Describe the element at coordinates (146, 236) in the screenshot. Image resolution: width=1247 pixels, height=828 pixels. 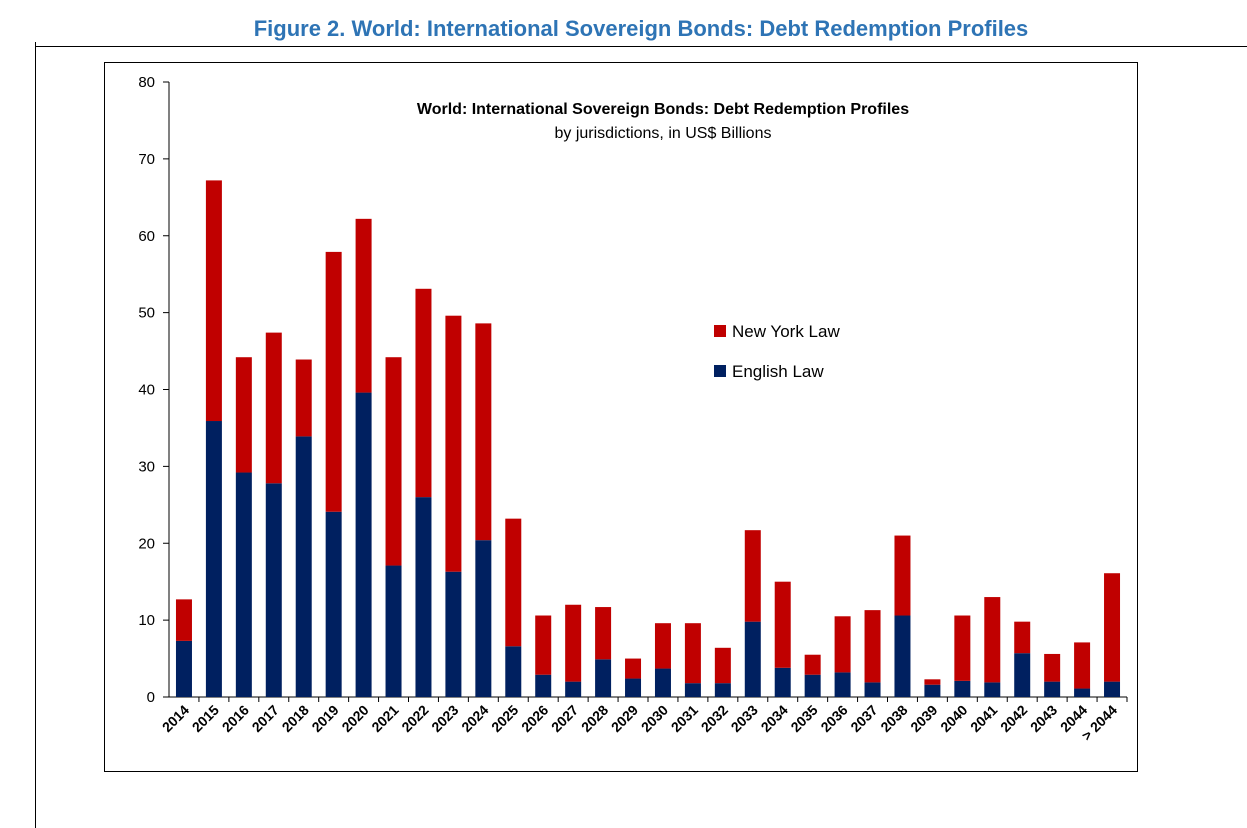
I see `y-tick-label: 60` at that location.